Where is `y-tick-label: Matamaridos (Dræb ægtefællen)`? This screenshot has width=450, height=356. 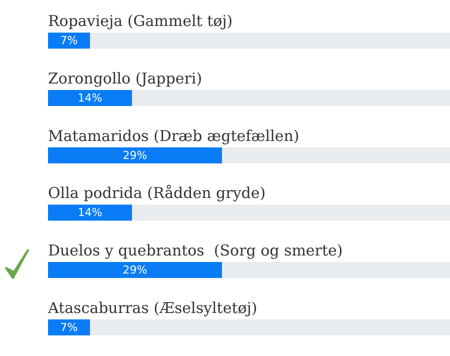
y-tick-label: Matamaridos (Dræb ægtefællen) is located at coordinates (174, 135).